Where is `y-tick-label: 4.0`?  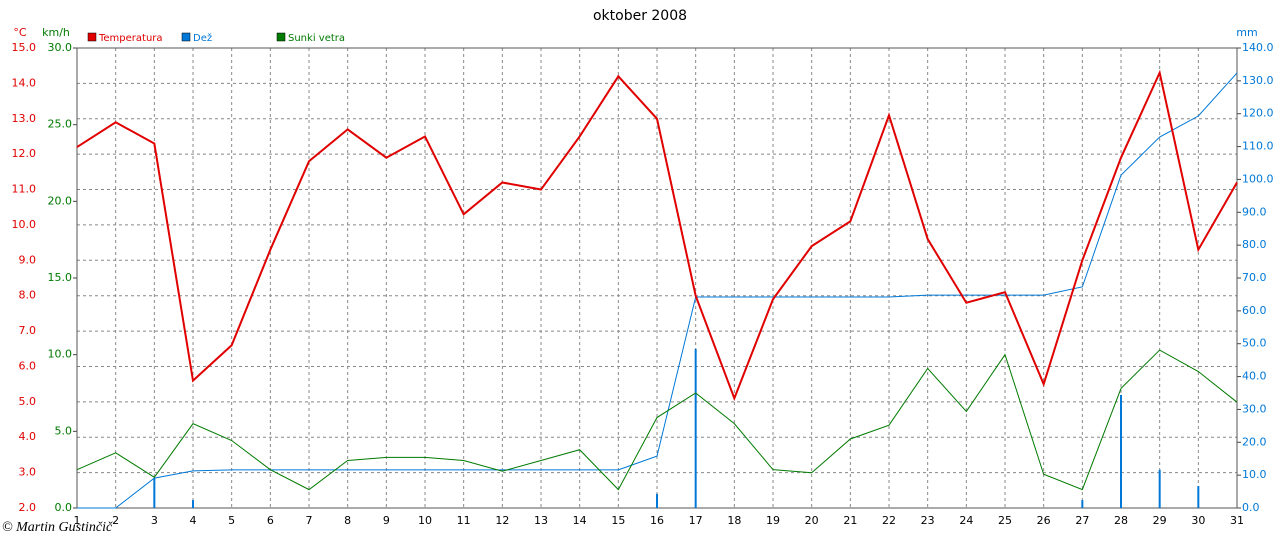 y-tick-label: 4.0 is located at coordinates (28, 436).